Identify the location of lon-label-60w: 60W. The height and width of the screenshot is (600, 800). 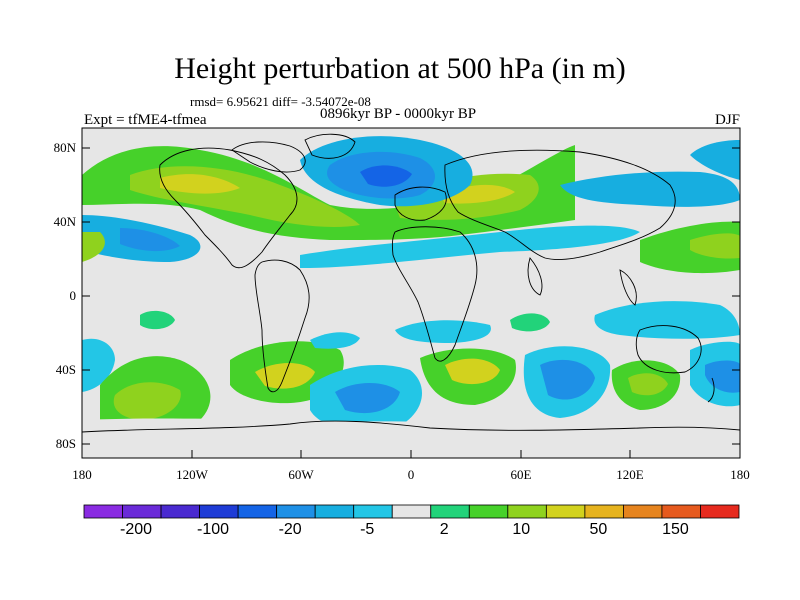
(301, 474).